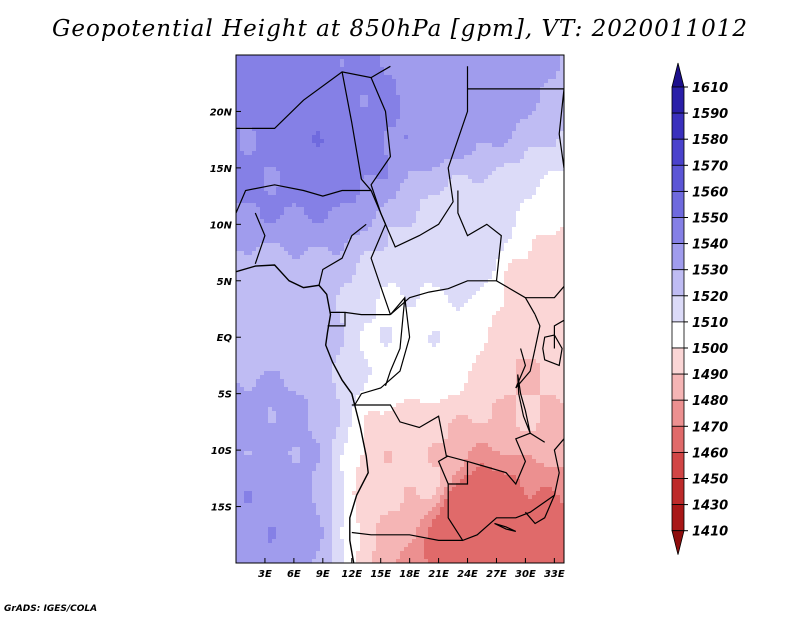 Image resolution: width=800 pixels, height=618 pixels. Describe the element at coordinates (294, 574) in the screenshot. I see `x-tick-label: 6E` at that location.